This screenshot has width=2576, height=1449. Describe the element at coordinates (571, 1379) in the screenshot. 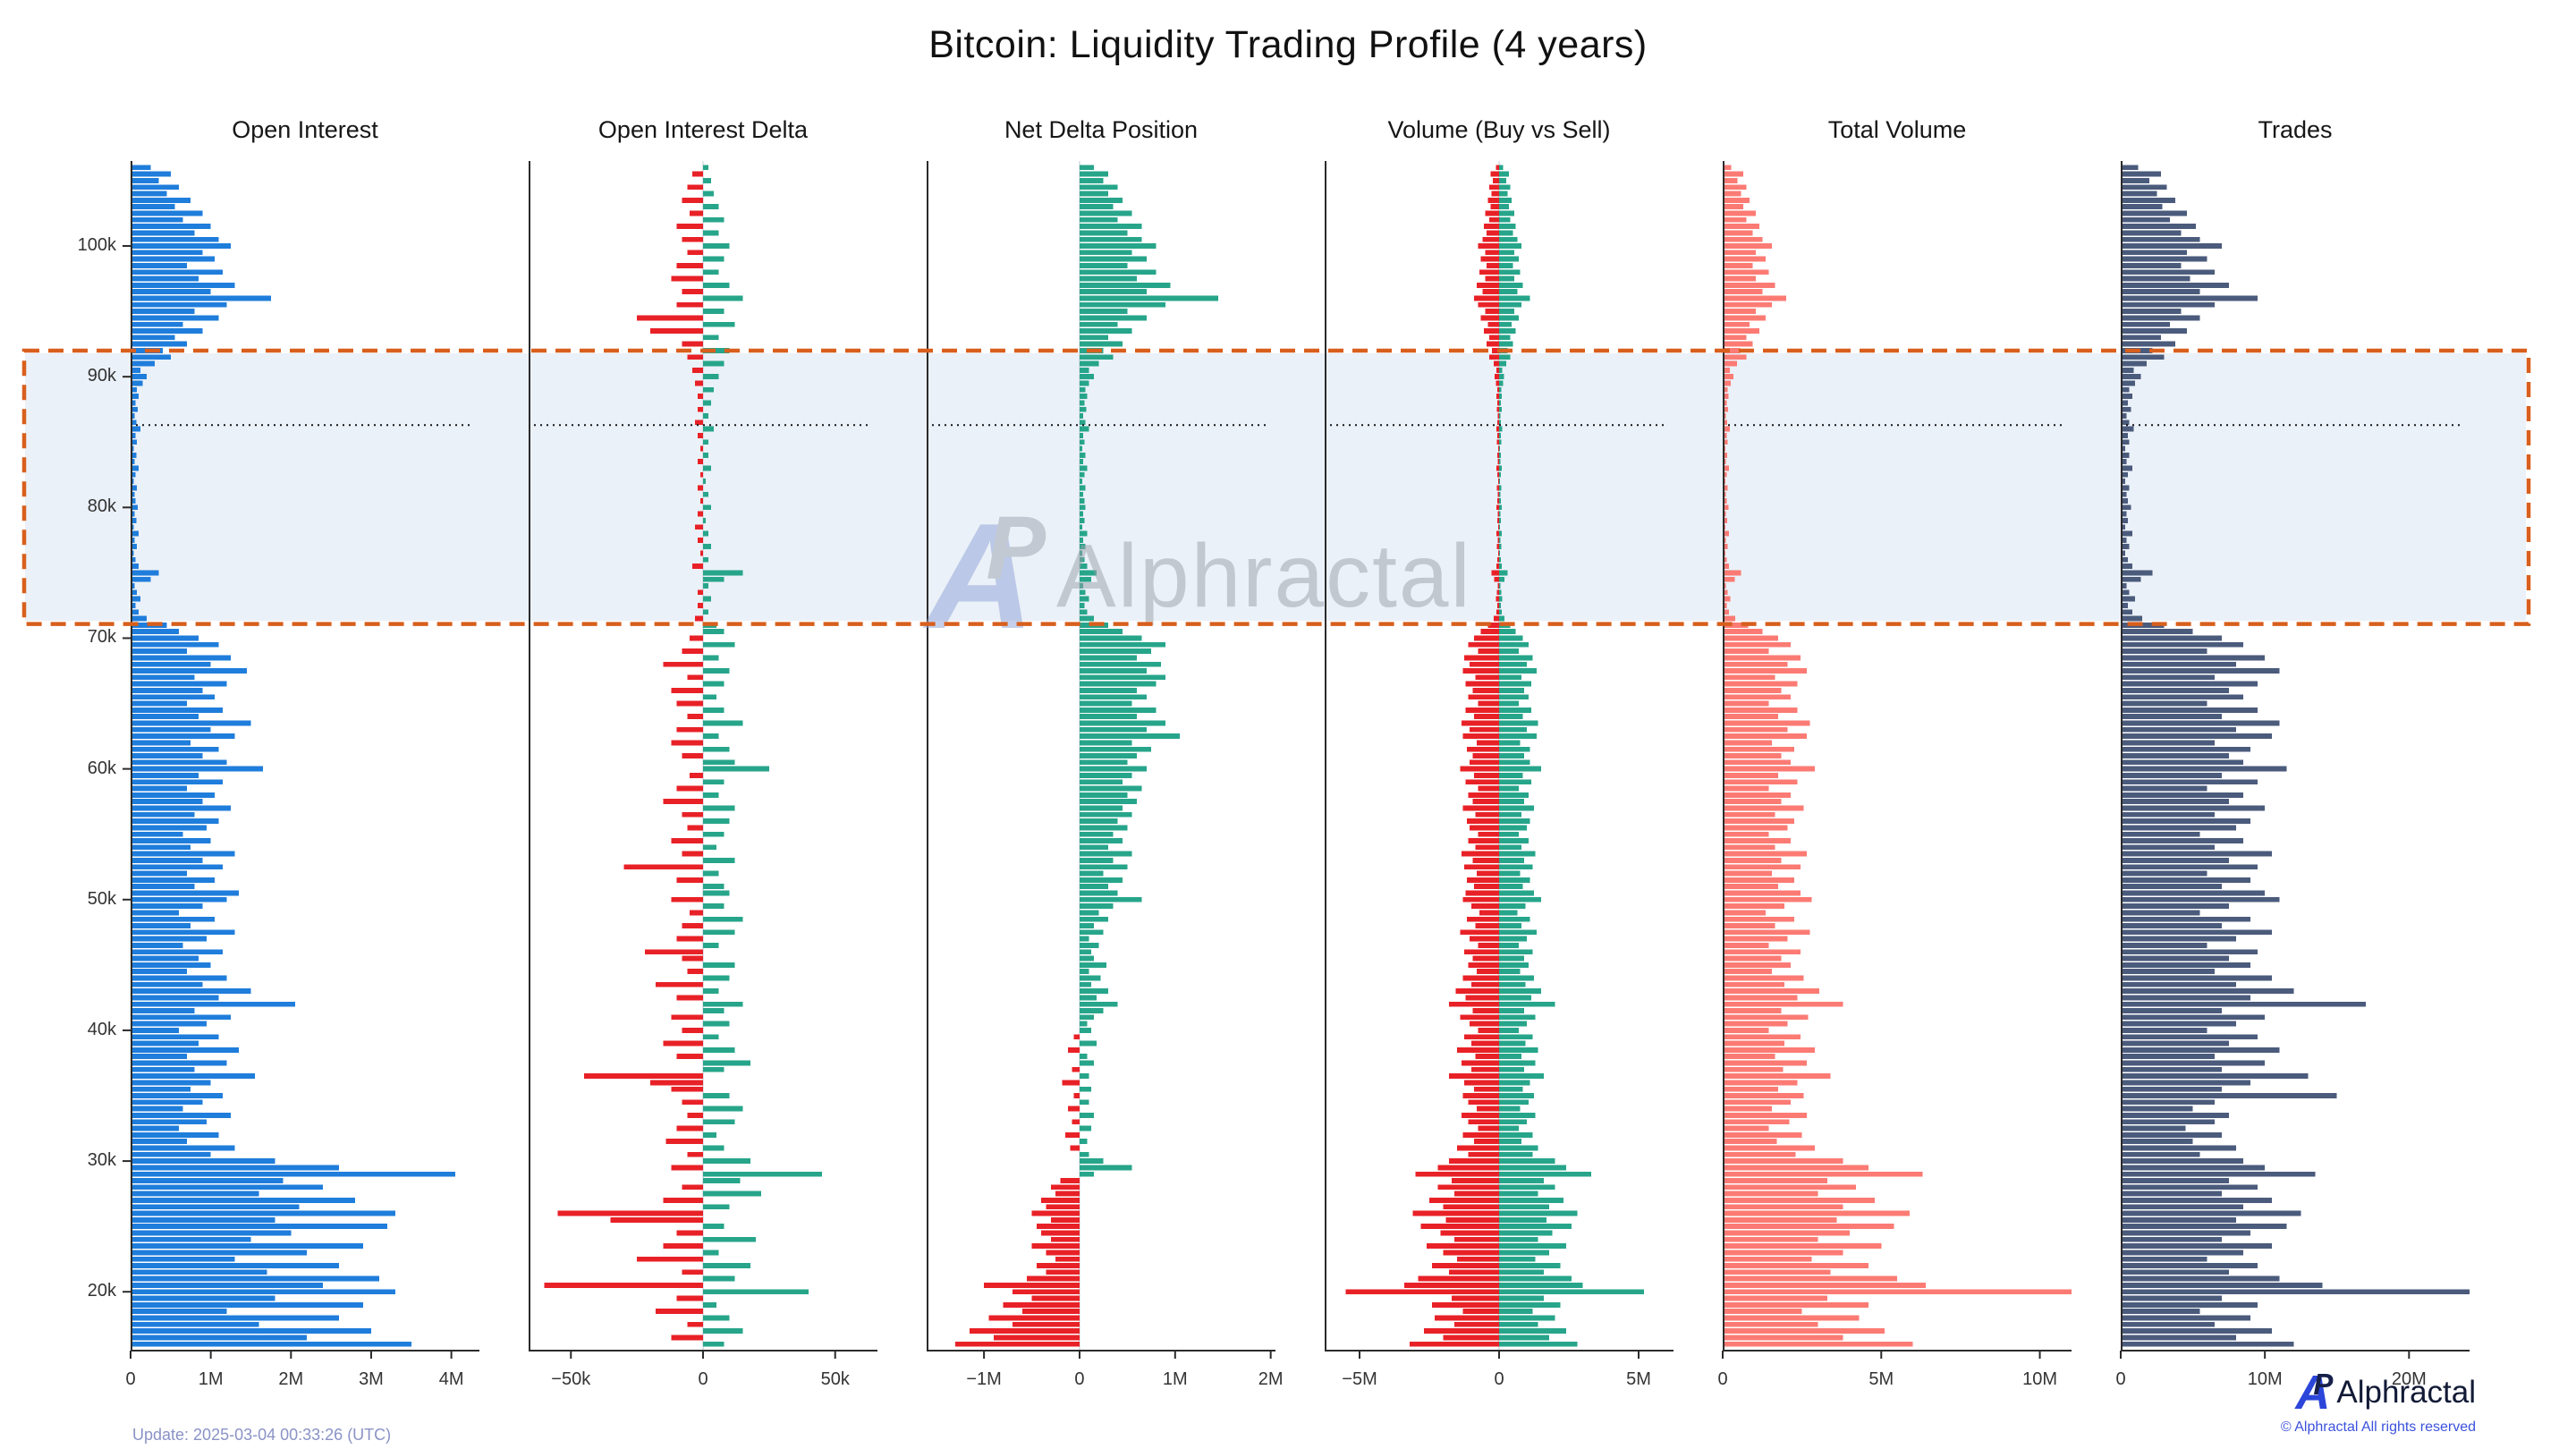

I see `x-tick-label: −50k` at that location.